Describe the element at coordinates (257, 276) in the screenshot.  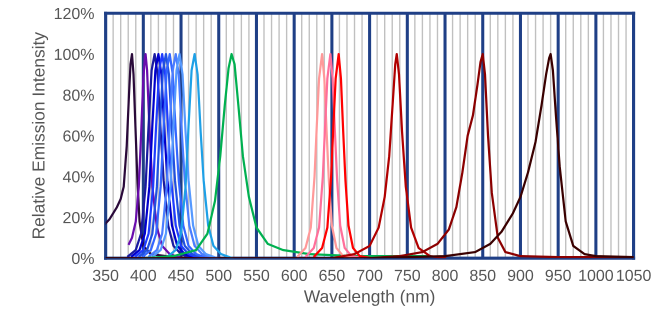
I see `x-tick-label: 550` at that location.